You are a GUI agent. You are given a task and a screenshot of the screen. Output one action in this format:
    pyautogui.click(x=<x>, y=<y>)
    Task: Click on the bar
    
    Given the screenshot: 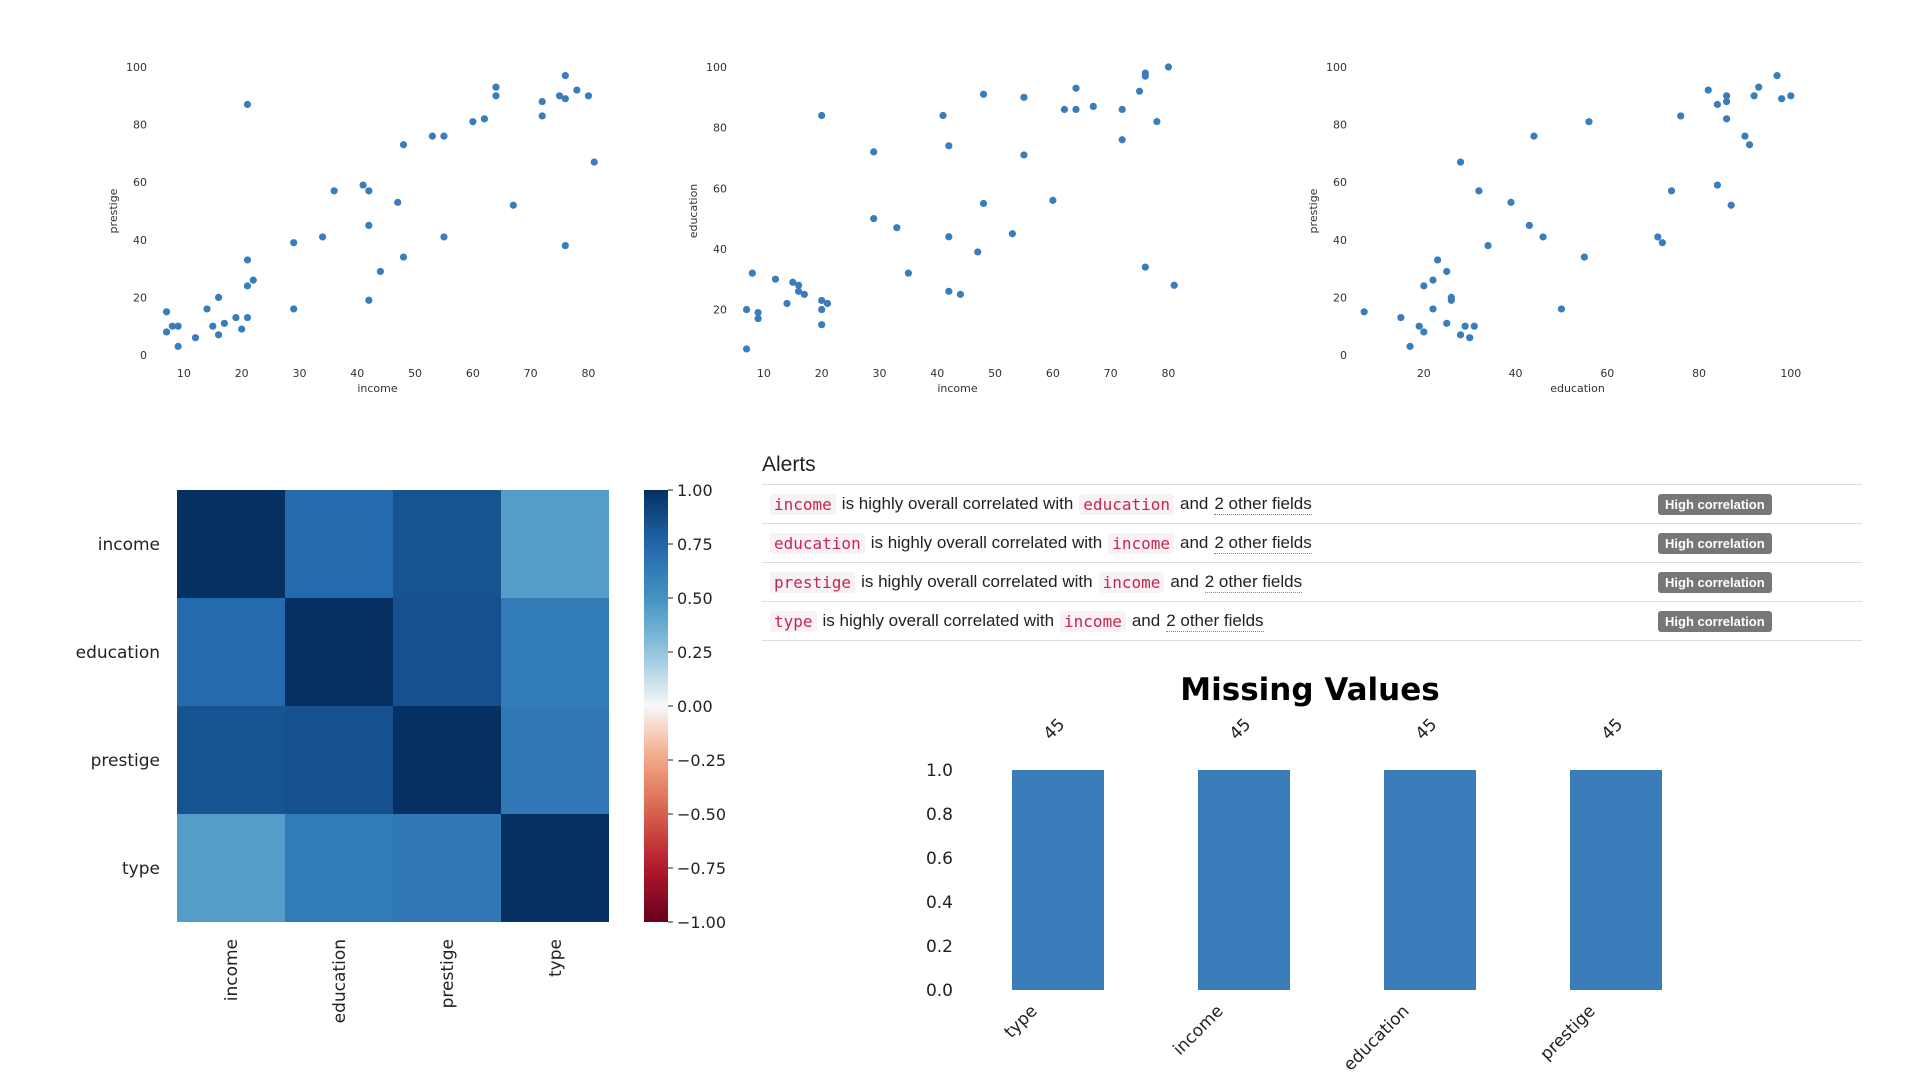 What is the action you would take?
    pyautogui.click(x=1058, y=880)
    